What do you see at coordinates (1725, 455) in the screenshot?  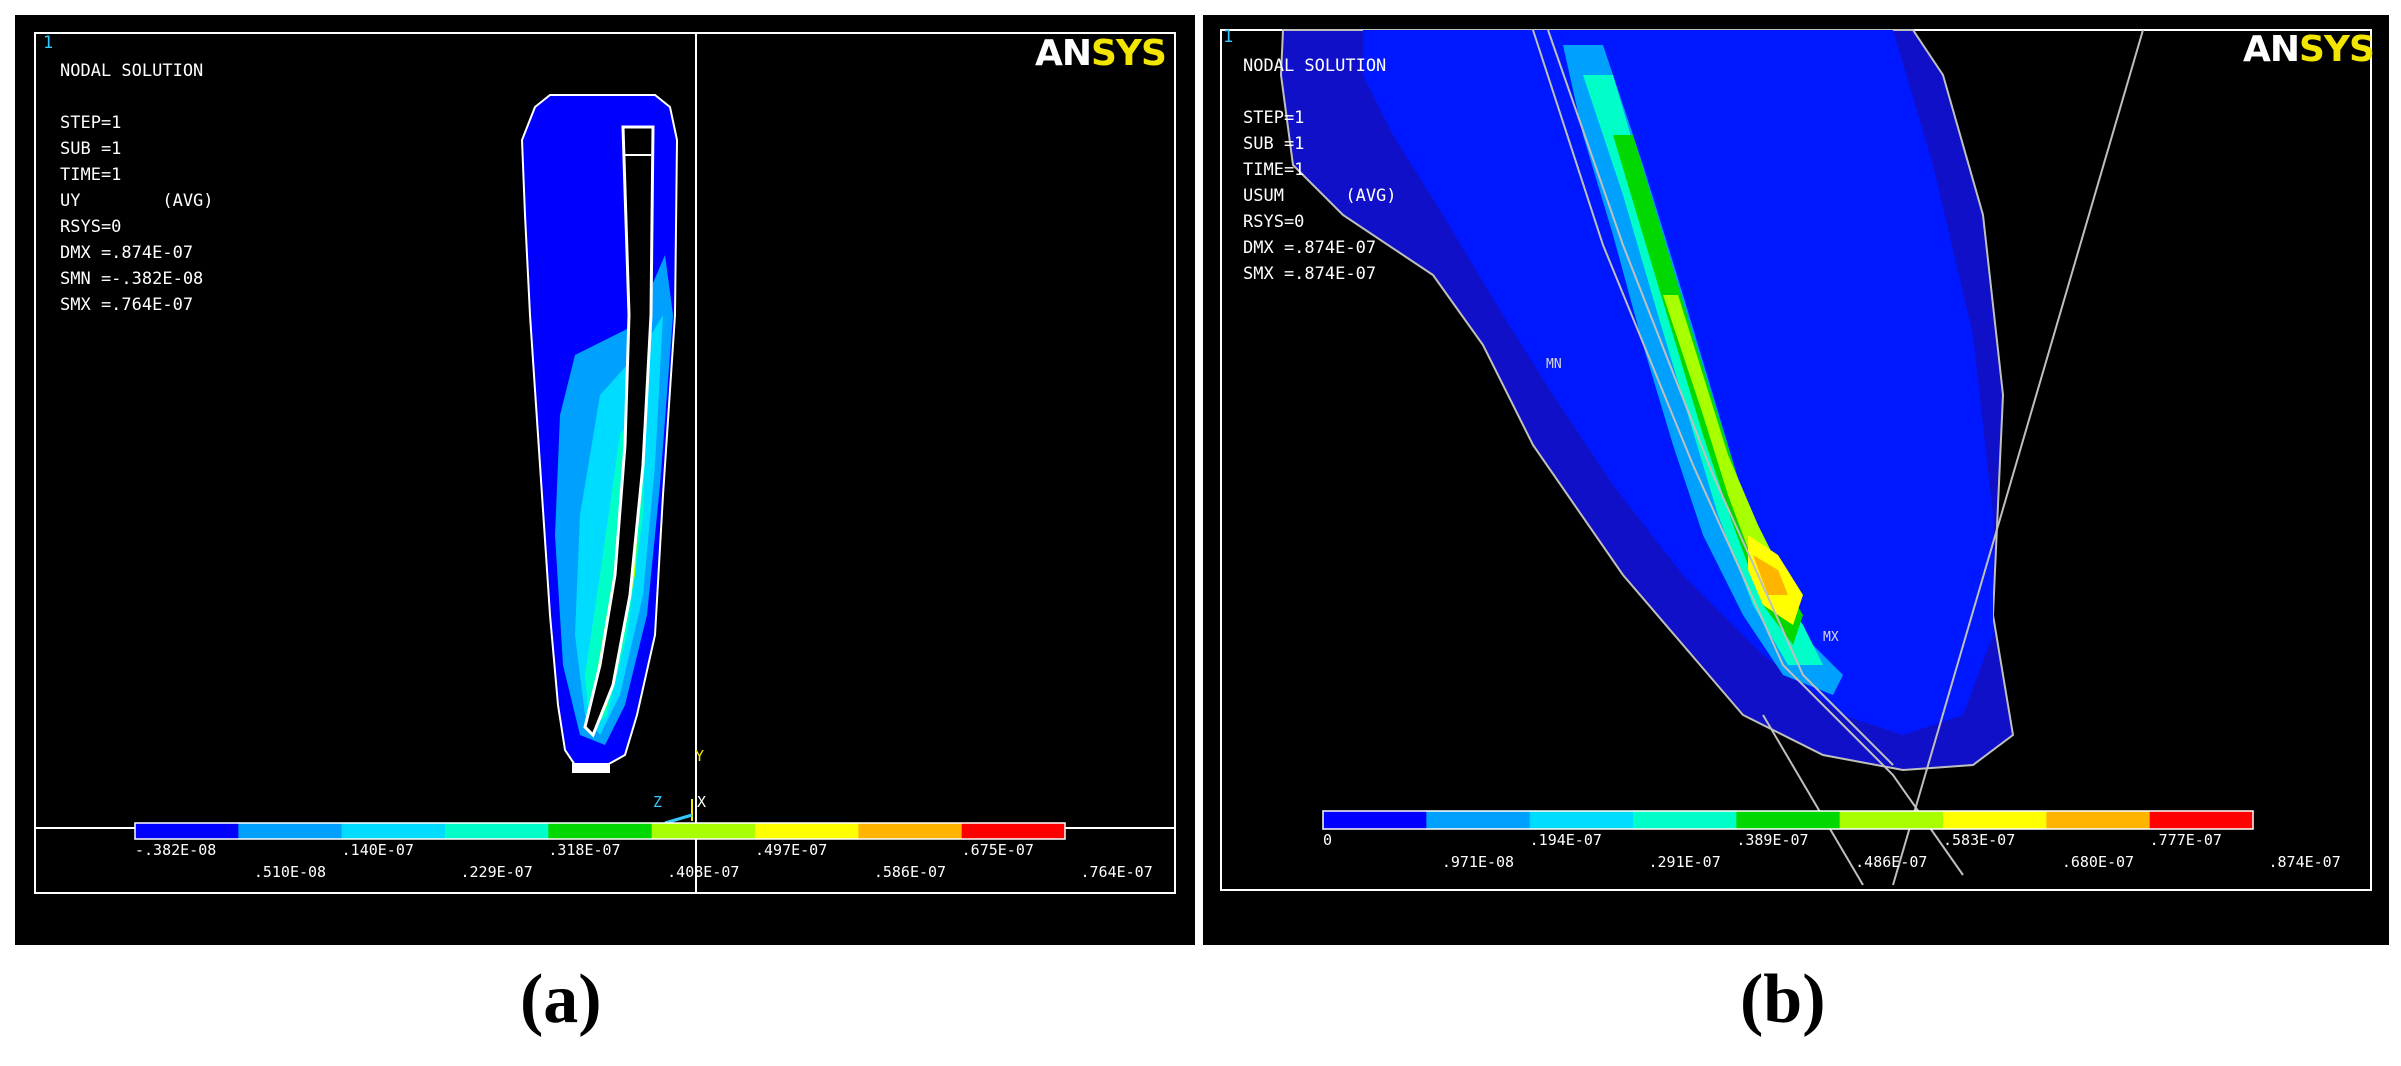 I see `contour-yellow-green` at bounding box center [1725, 455].